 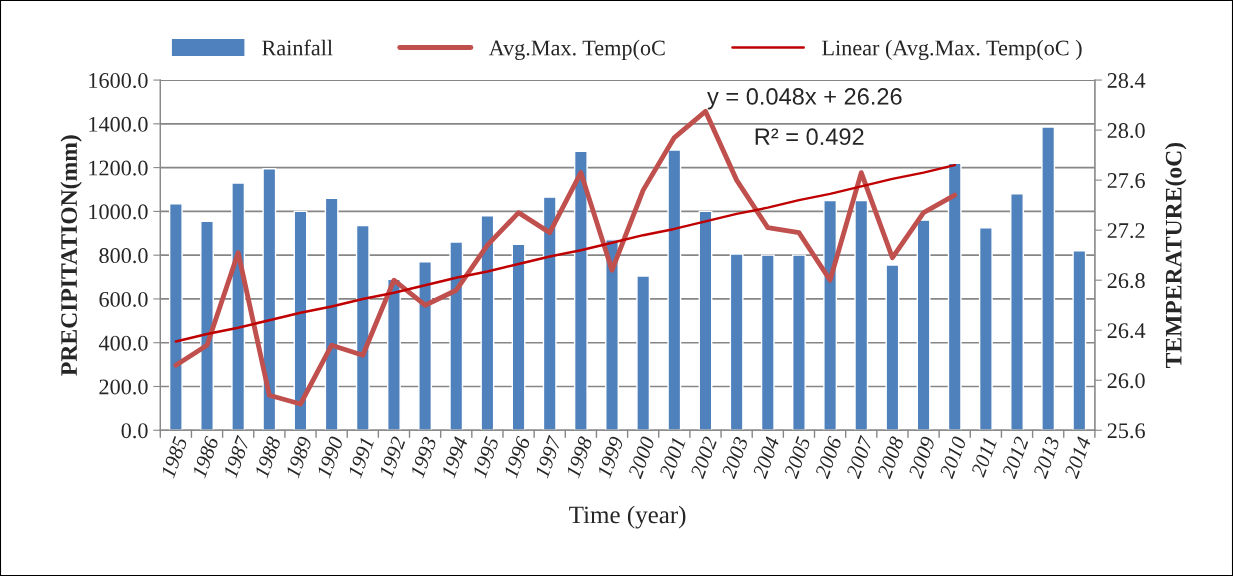 I want to click on x-tick-label: 1992, so click(x=392, y=457).